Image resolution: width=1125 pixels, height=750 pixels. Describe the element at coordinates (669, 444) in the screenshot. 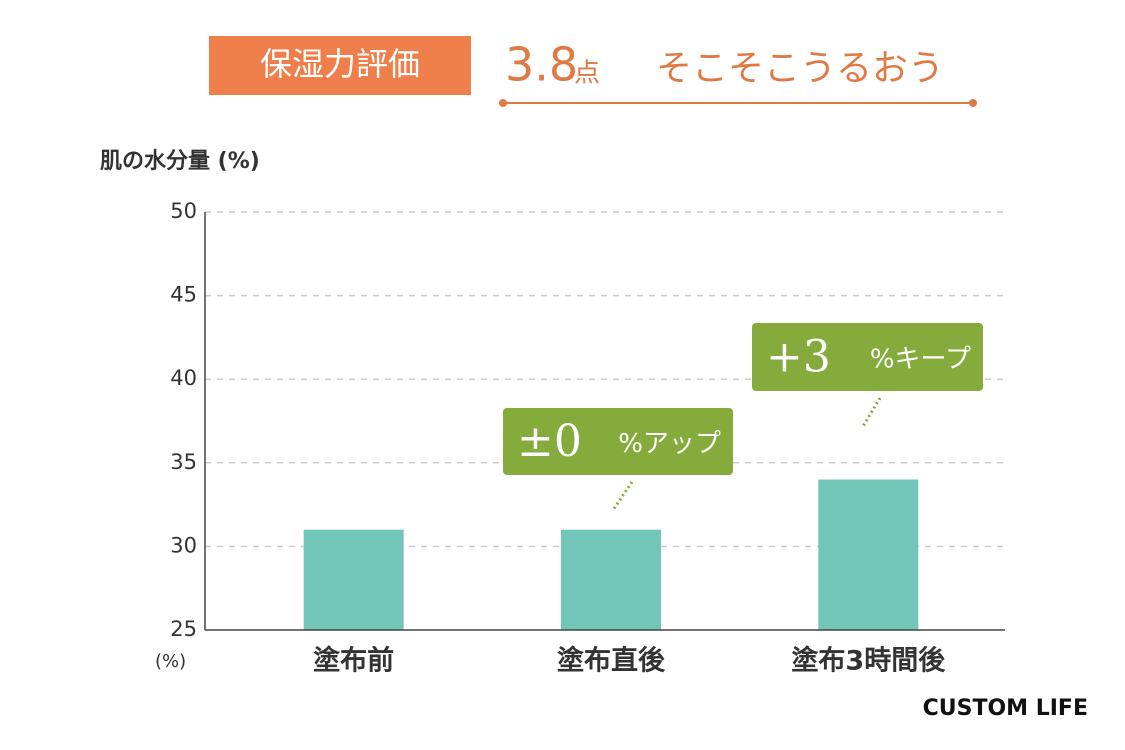

I see `callout-sub: %アップ` at that location.